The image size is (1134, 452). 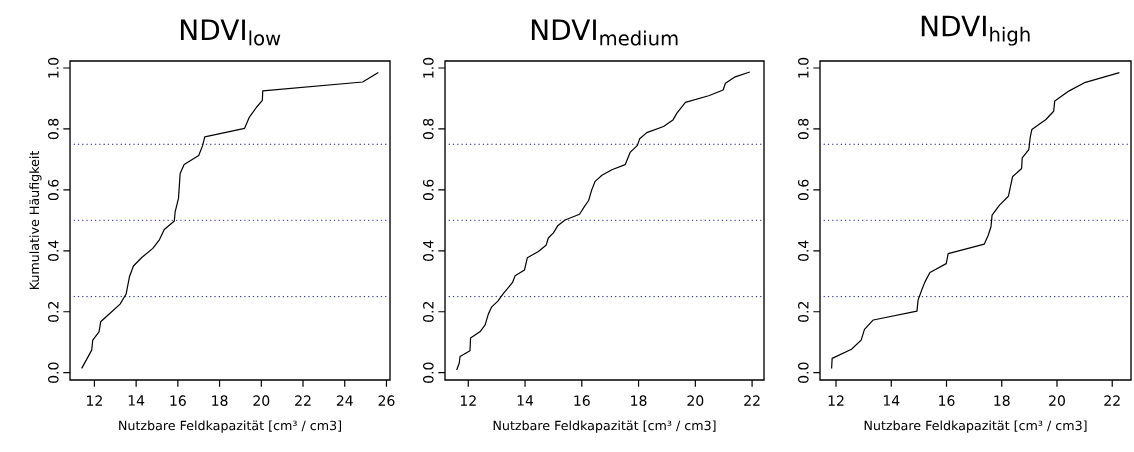 I want to click on x-tick-label: 24, so click(x=344, y=400).